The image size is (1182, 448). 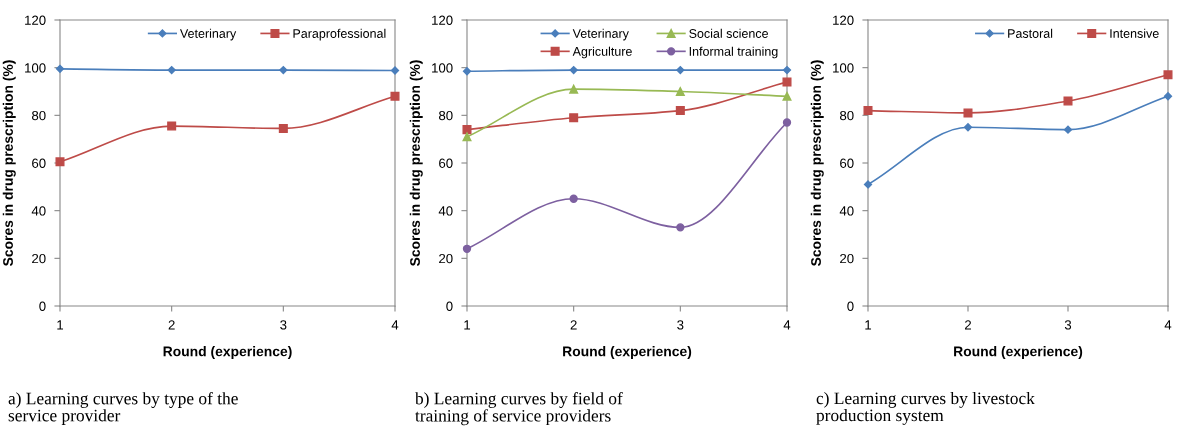 What do you see at coordinates (602, 52) in the screenshot?
I see `legend-label: Agriculture` at bounding box center [602, 52].